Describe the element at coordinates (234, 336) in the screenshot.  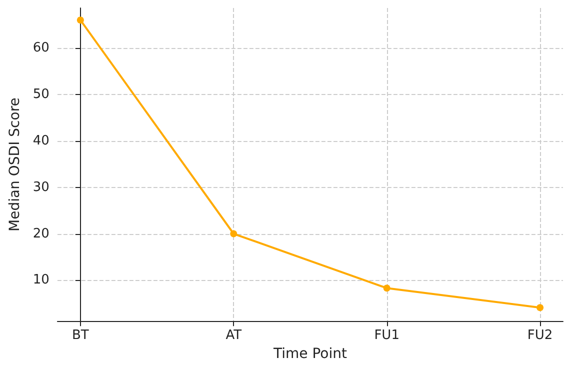
I see `x-tick-label: AT` at that location.